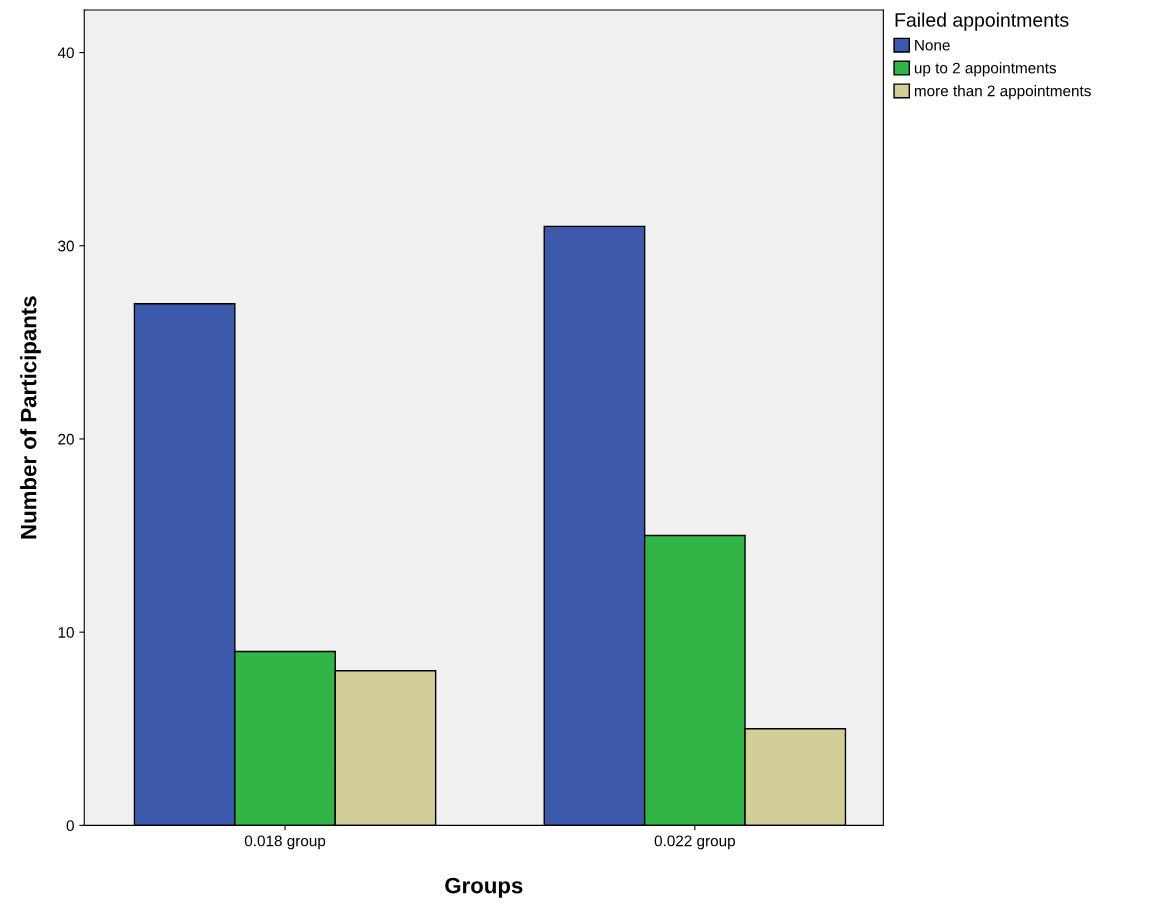 Image resolution: width=1170 pixels, height=913 pixels. Describe the element at coordinates (30, 417) in the screenshot. I see `y-axis-title: Number of Participants` at that location.